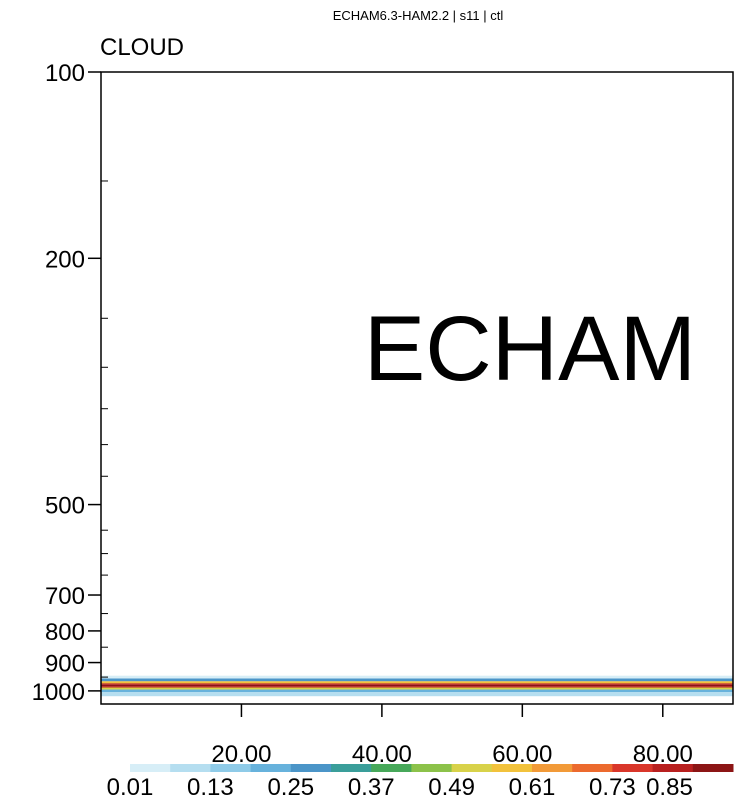  What do you see at coordinates (130, 787) in the screenshot?
I see `colorbar-label: 0.01` at bounding box center [130, 787].